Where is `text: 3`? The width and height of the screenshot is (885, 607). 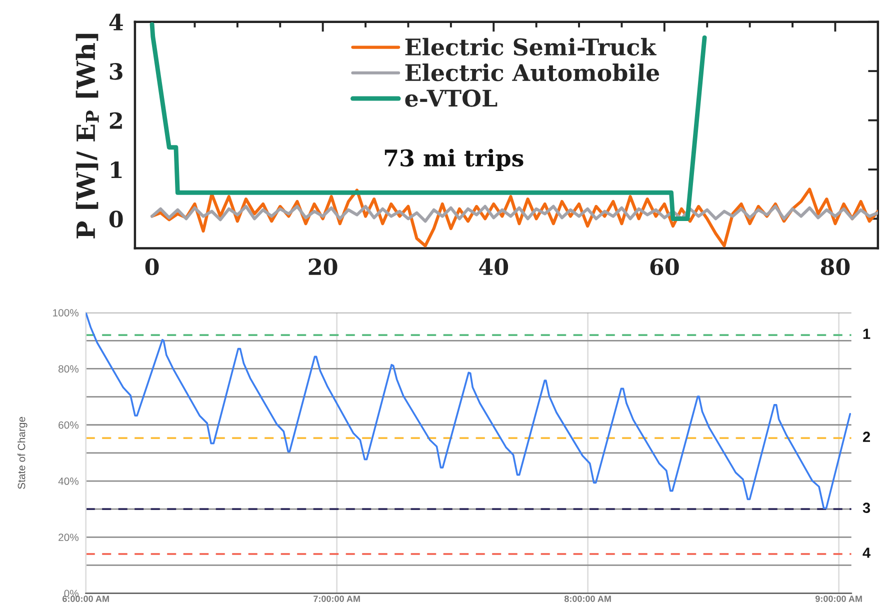
text: 3 is located at coordinates (866, 508).